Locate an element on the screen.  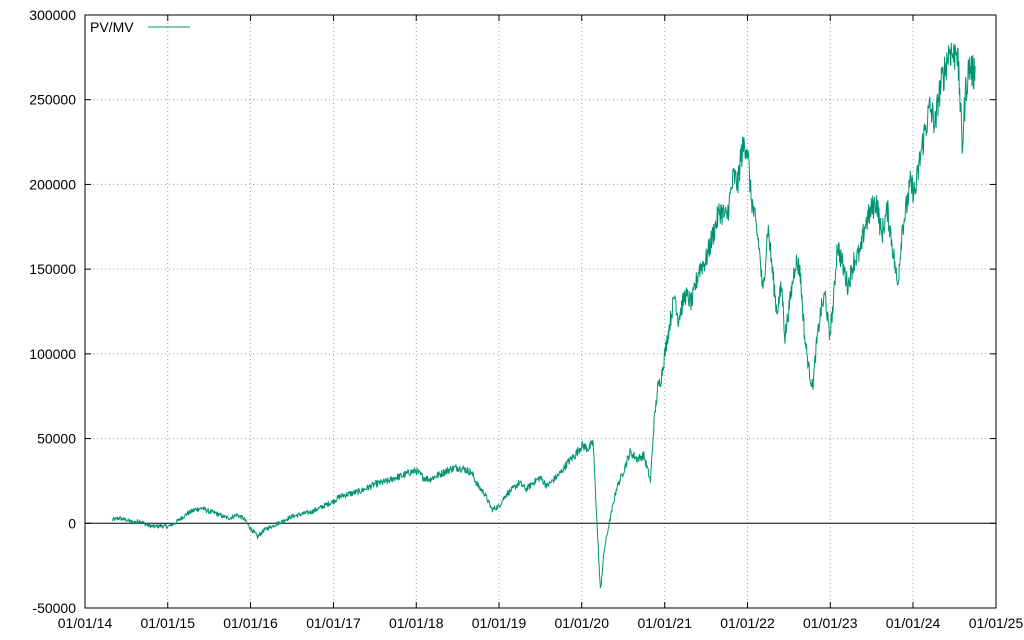
y-tick-label: 200000 is located at coordinates (52, 184).